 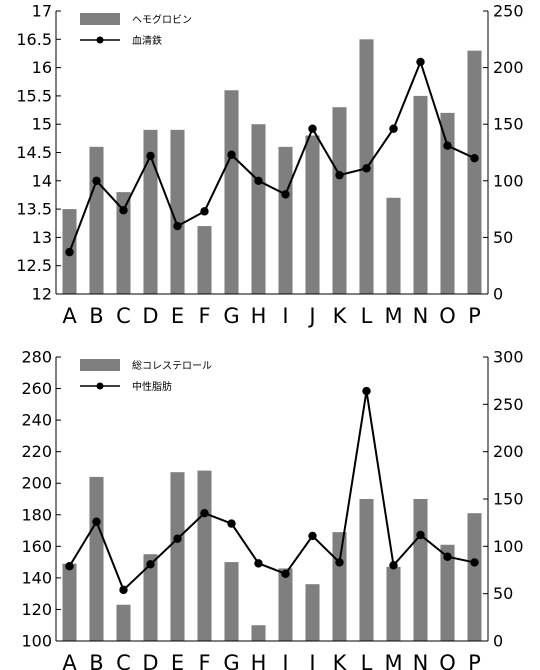 What do you see at coordinates (420, 570) in the screenshot?
I see `bar-N` at bounding box center [420, 570].